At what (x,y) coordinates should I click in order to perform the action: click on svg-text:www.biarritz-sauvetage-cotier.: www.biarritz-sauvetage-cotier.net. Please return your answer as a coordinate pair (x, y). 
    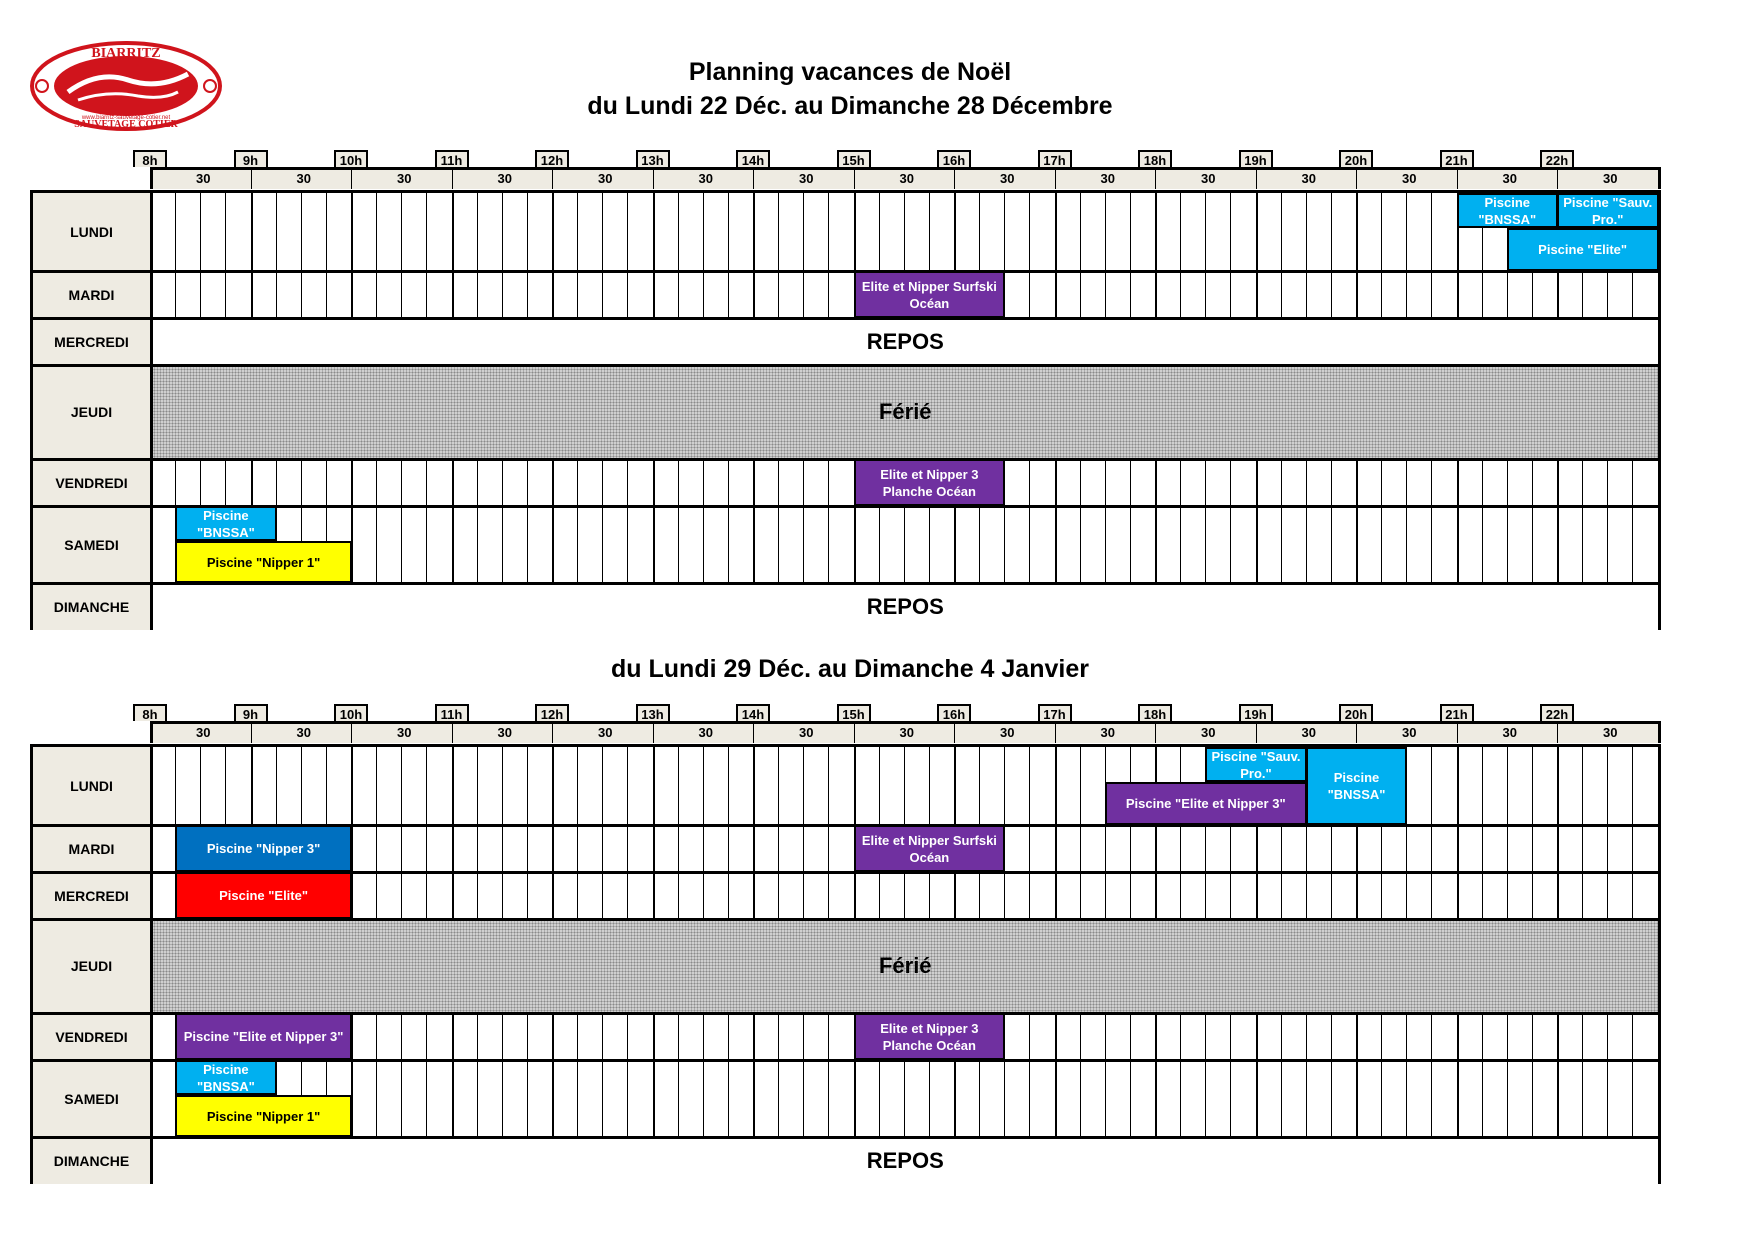
    Looking at the image, I should click on (126, 118).